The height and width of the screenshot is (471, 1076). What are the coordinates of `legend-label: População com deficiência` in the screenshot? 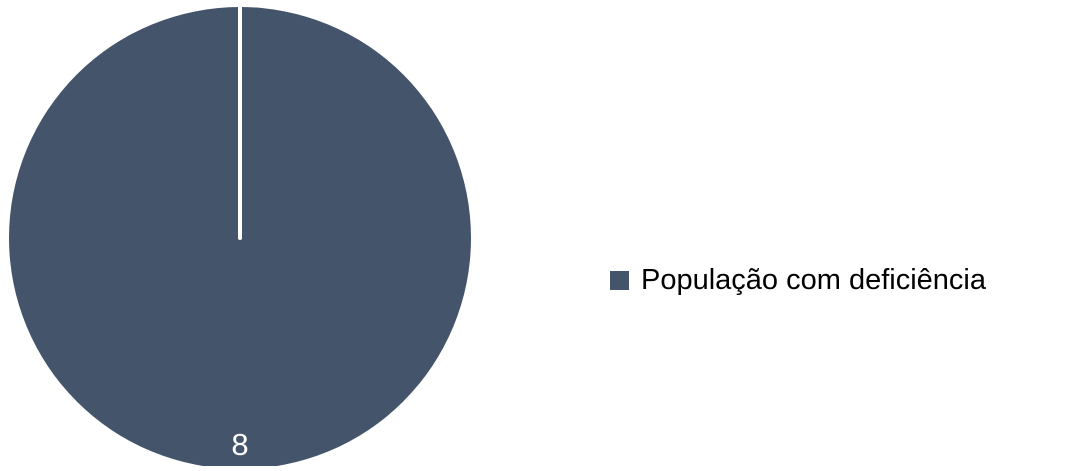 It's located at (813, 280).